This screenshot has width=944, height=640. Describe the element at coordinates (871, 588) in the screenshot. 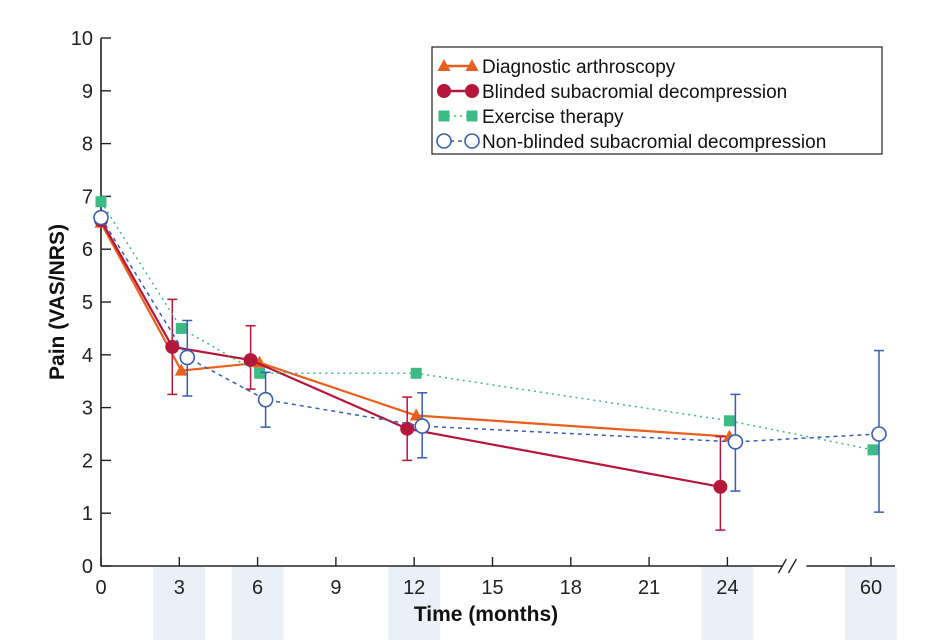

I see `x-tick-label: 60` at that location.